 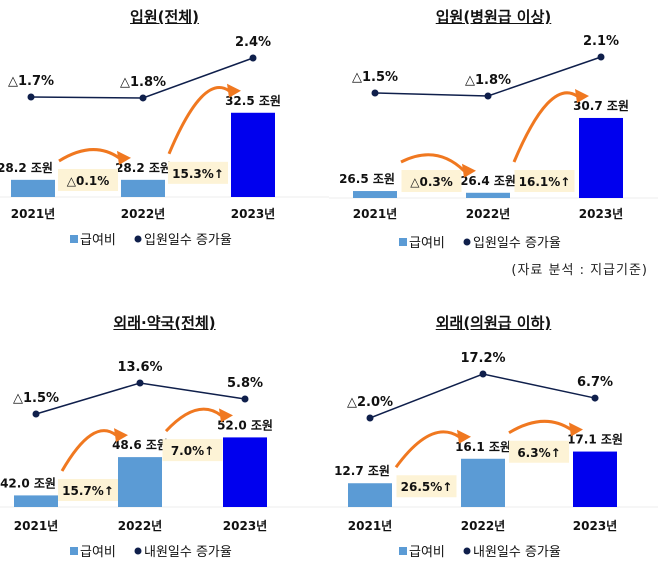 I want to click on line-value-label: 2.4%, so click(x=253, y=42).